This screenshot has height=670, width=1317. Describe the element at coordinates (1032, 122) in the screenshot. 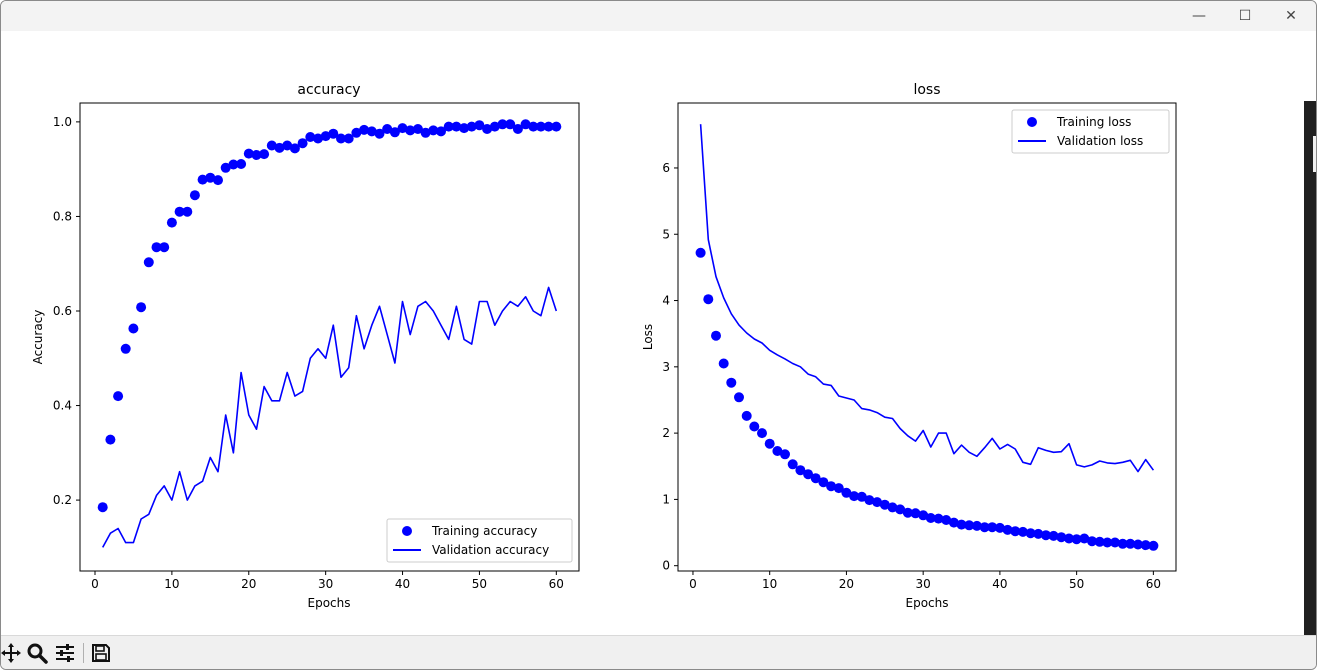

I see `loss-legend-training-marker` at that location.